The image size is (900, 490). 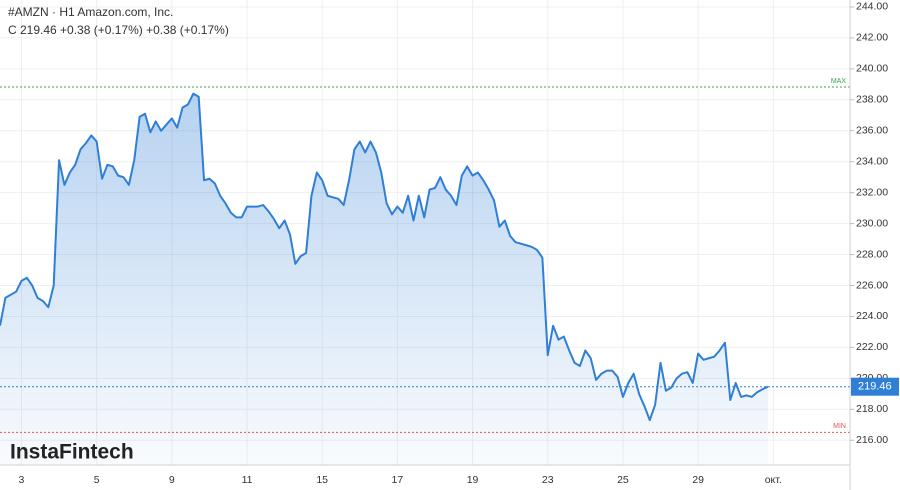 What do you see at coordinates (97, 480) in the screenshot?
I see `x-tick-label: 5` at bounding box center [97, 480].